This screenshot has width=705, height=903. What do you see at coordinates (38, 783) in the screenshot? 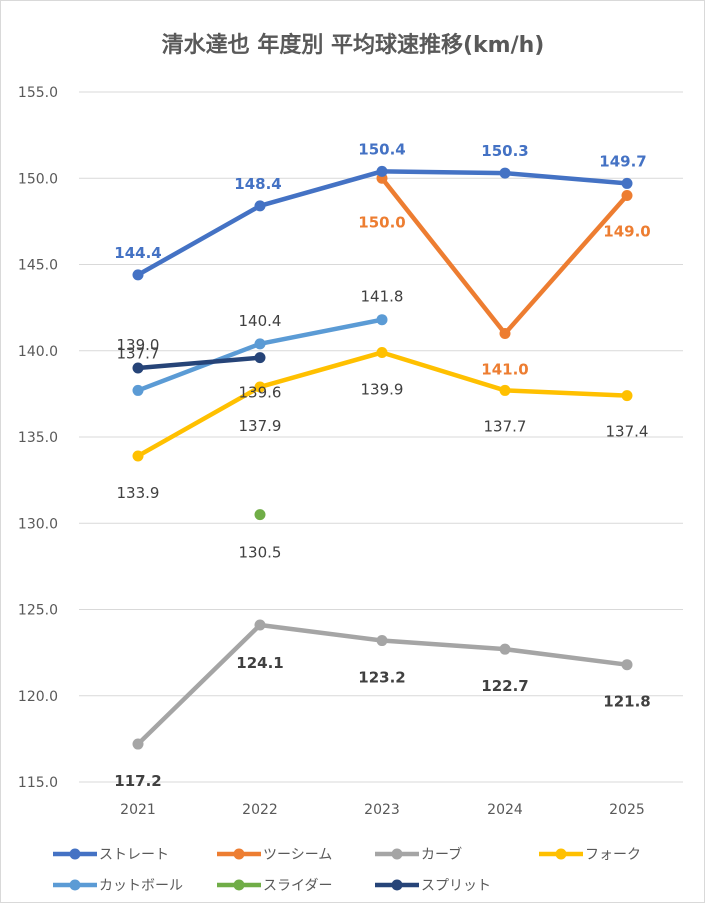
I see `y-tick-label: 115.0` at bounding box center [38, 783].